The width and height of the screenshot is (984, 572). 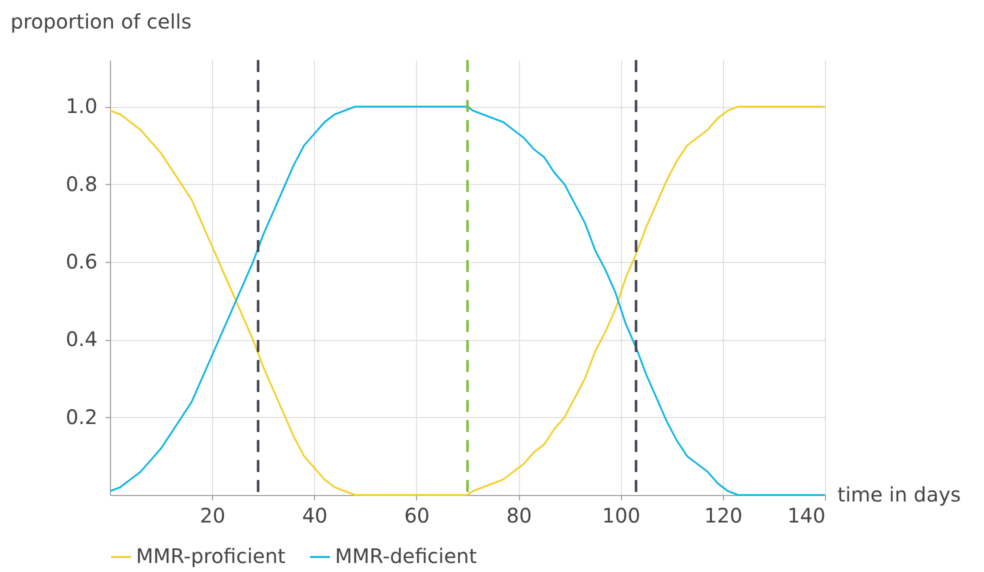 I want to click on y-tick-label: 0.6, so click(x=82, y=261).